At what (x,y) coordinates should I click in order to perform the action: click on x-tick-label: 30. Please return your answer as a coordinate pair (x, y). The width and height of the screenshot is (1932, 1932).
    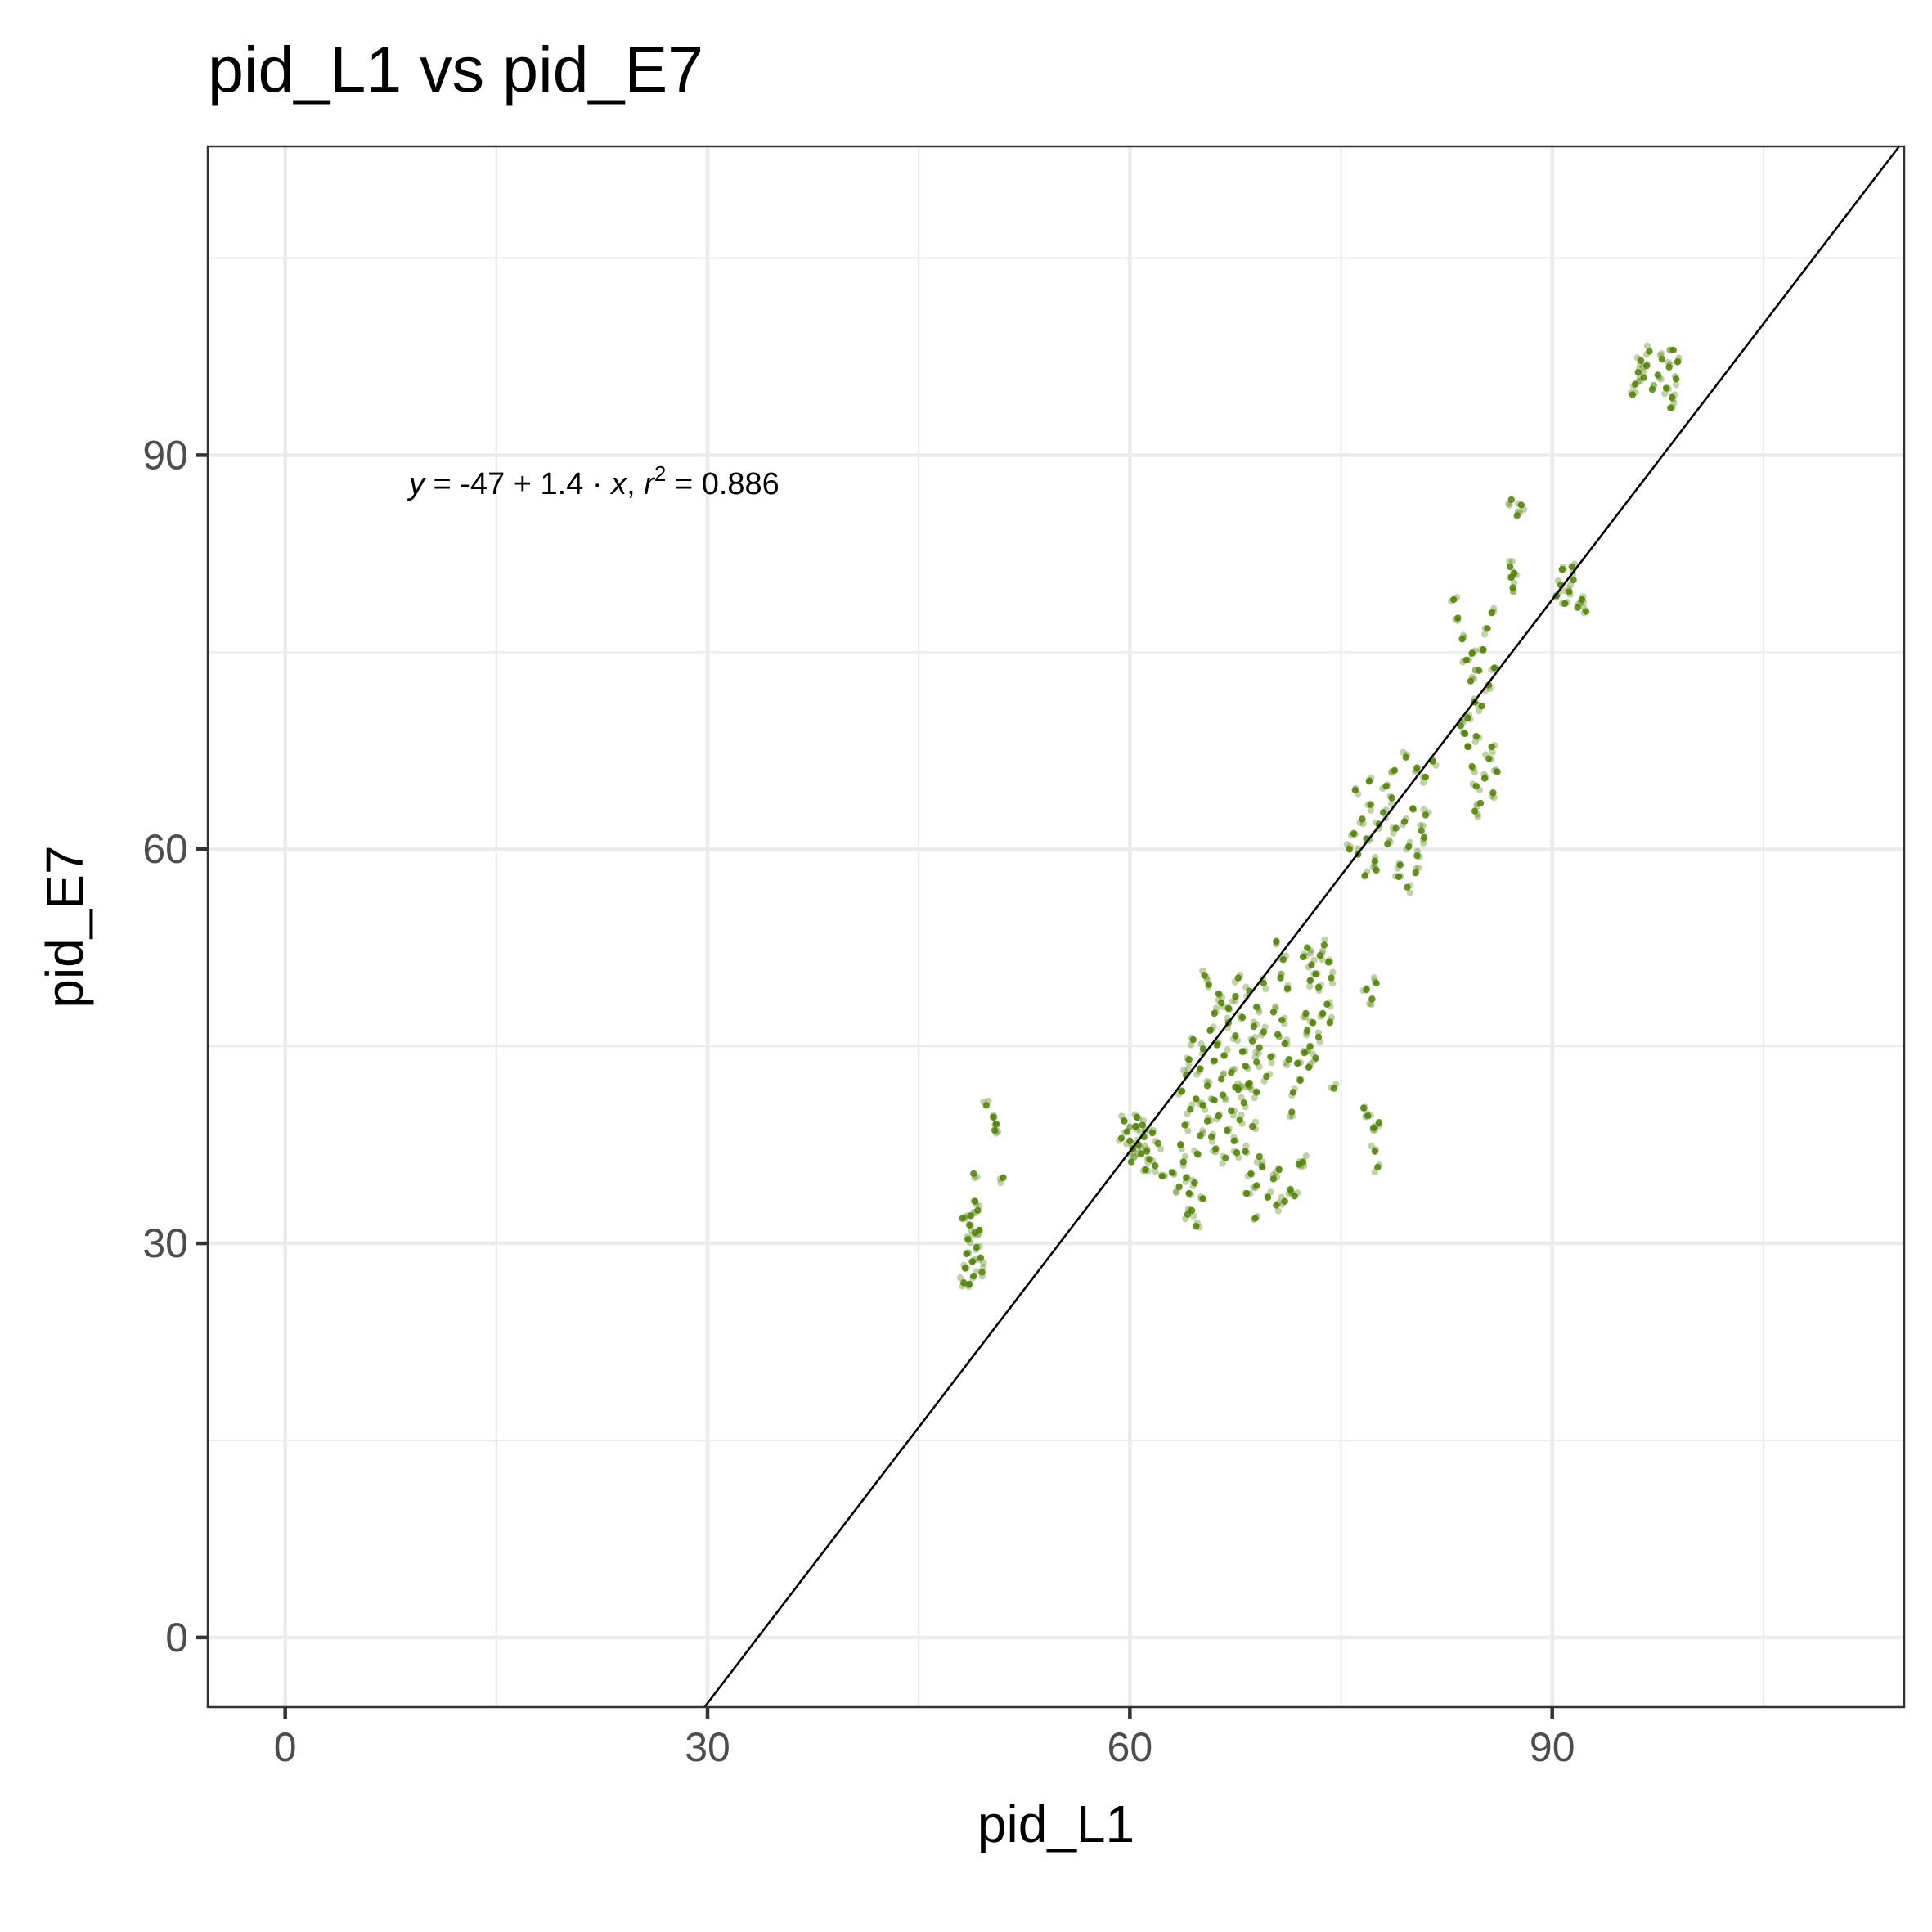
    Looking at the image, I should click on (708, 1747).